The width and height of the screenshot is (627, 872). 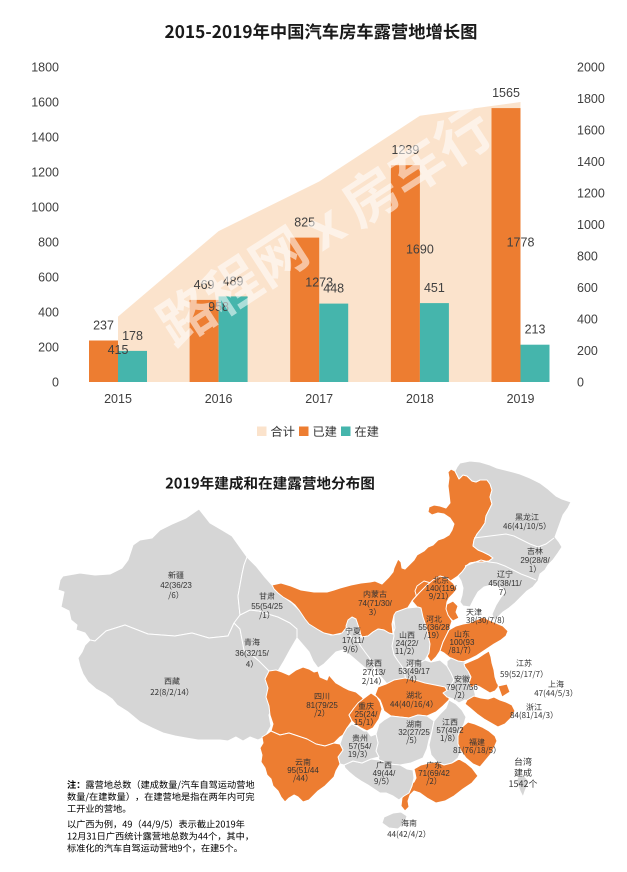 I want to click on svg-text: 100(93, so click(x=462, y=642).